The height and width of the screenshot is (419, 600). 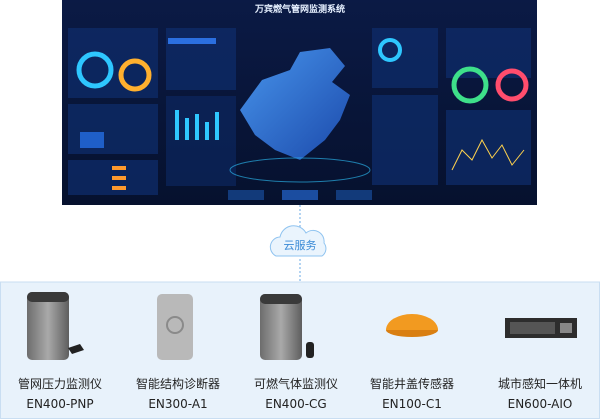 I want to click on row-highlight, so click(x=192, y=41).